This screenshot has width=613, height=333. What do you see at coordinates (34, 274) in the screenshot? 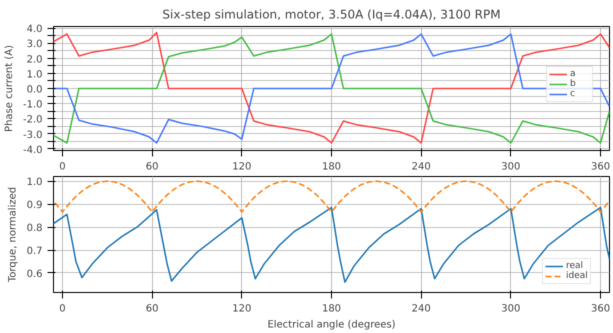
I see `y-tick-label: 0.6` at bounding box center [34, 274].